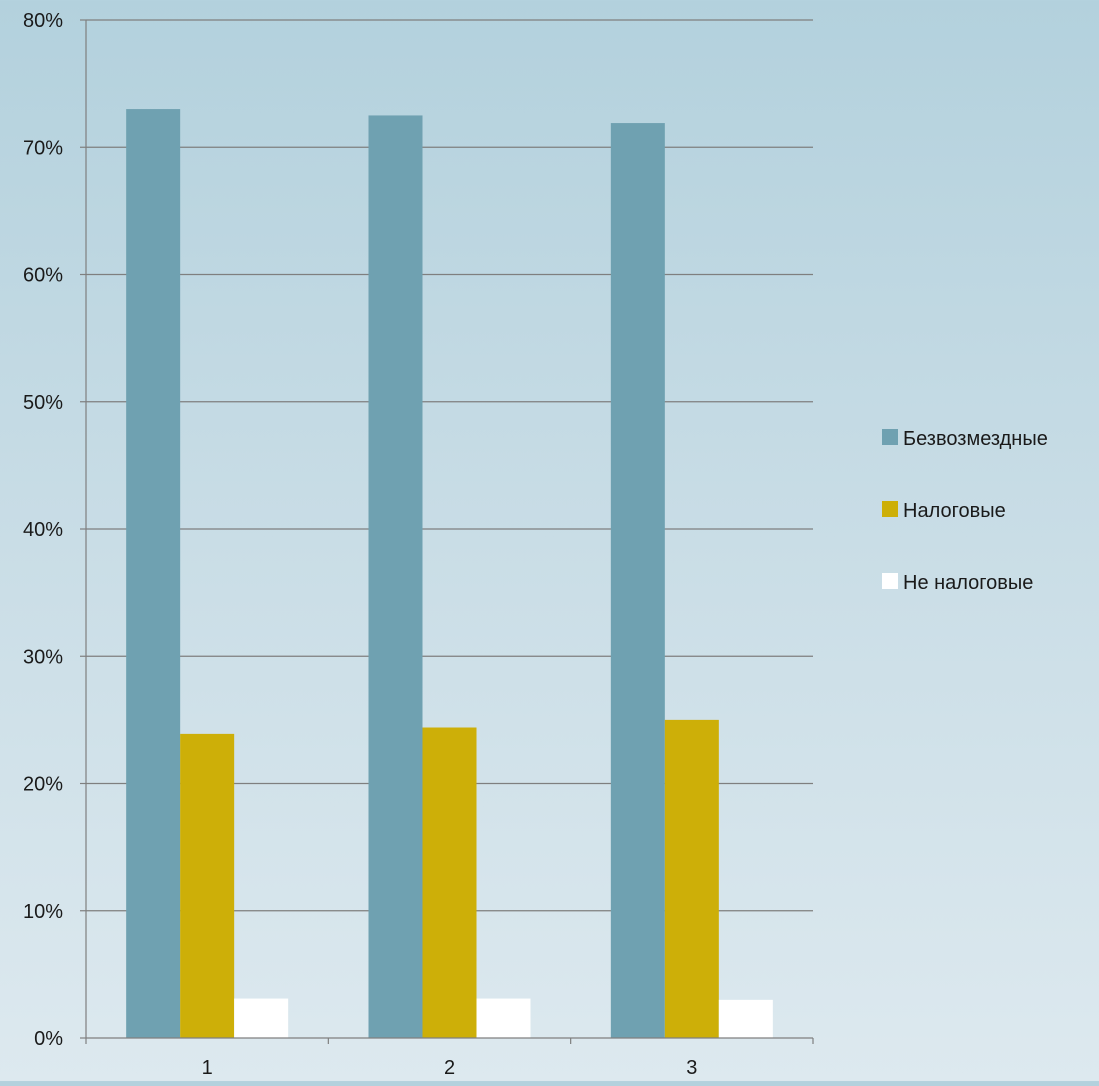 This screenshot has width=1099, height=1086. I want to click on y-tick-label: 10%, so click(43, 912).